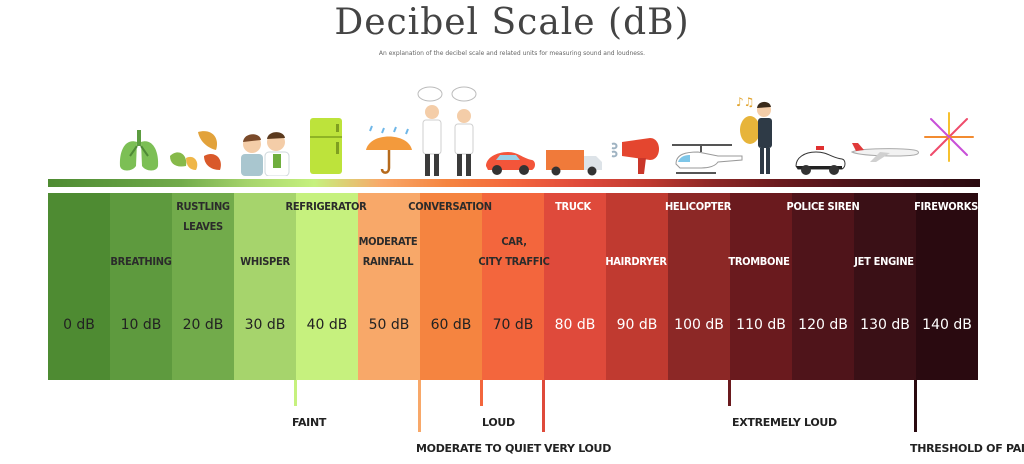  Describe the element at coordinates (79, 325) in the screenshot. I see `db-value: 0 dB` at that location.